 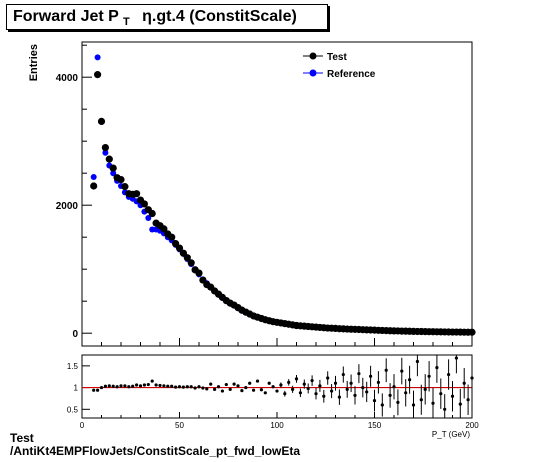 What do you see at coordinates (277, 425) in the screenshot?
I see `ratio-x-tick-label: 100` at bounding box center [277, 425].